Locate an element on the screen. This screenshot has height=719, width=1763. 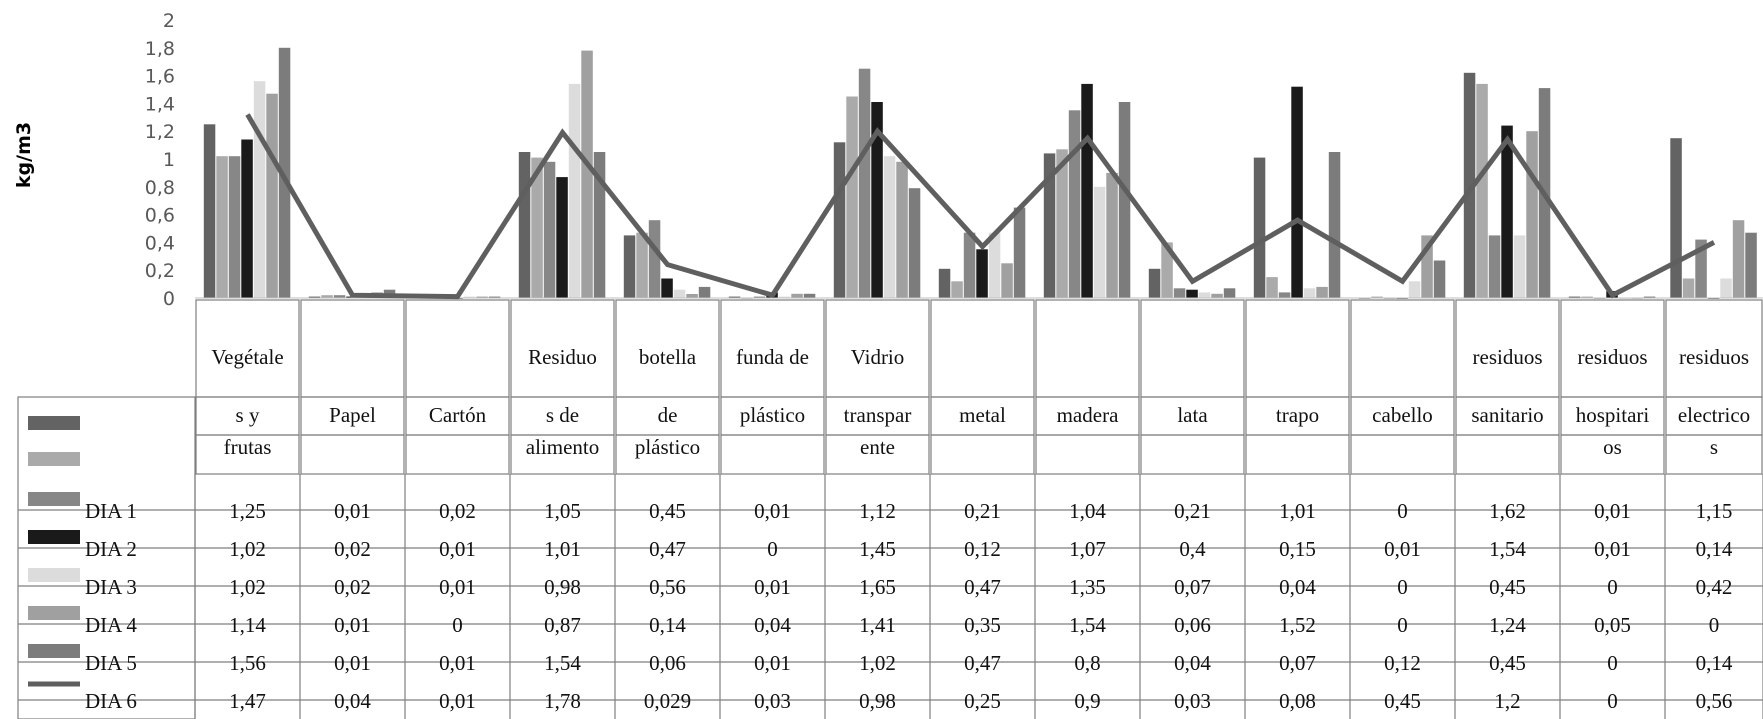
data-label: 0,25 is located at coordinates (982, 701).